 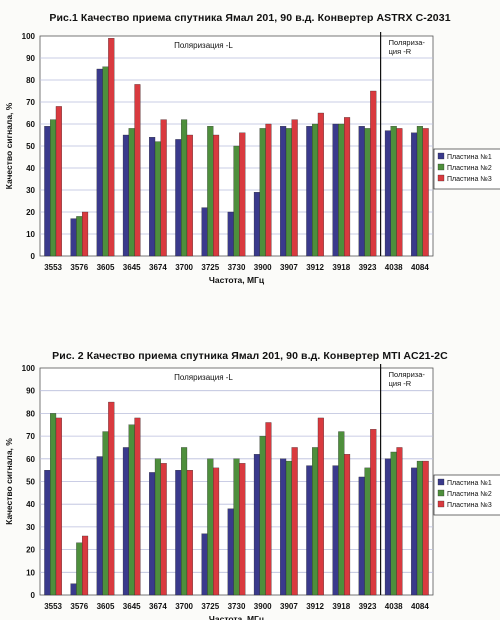 I want to click on y-tick-label: 0, so click(x=33, y=595).